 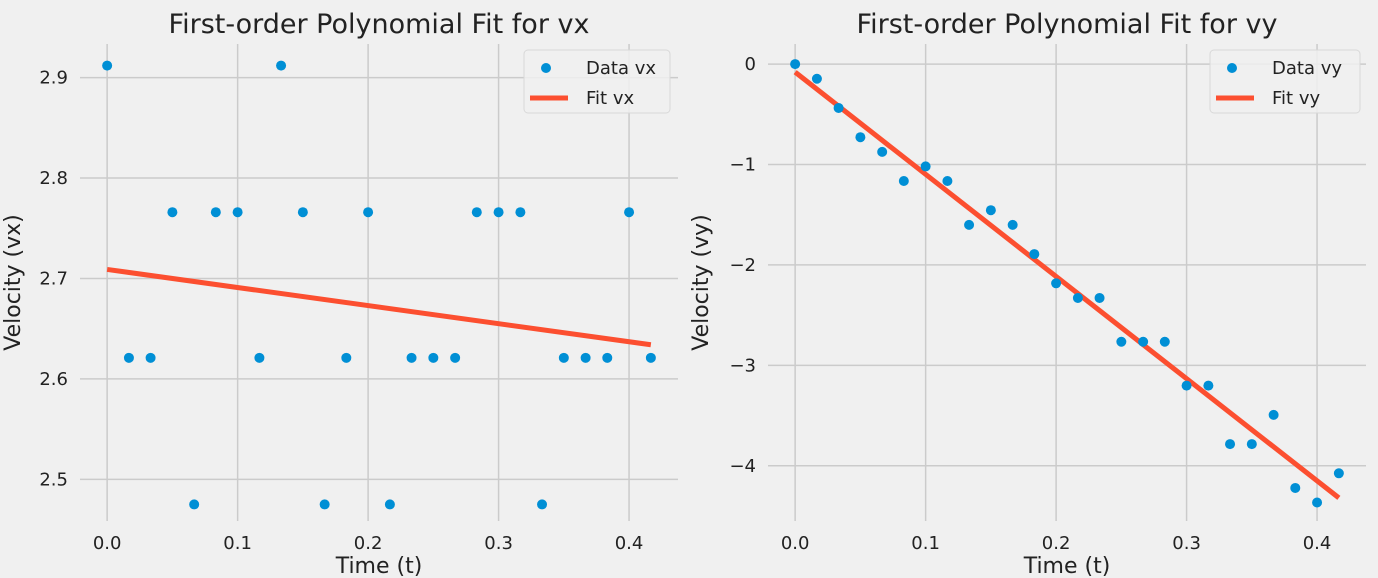 What do you see at coordinates (742, 466) in the screenshot?
I see `y-tick-label: −4` at bounding box center [742, 466].